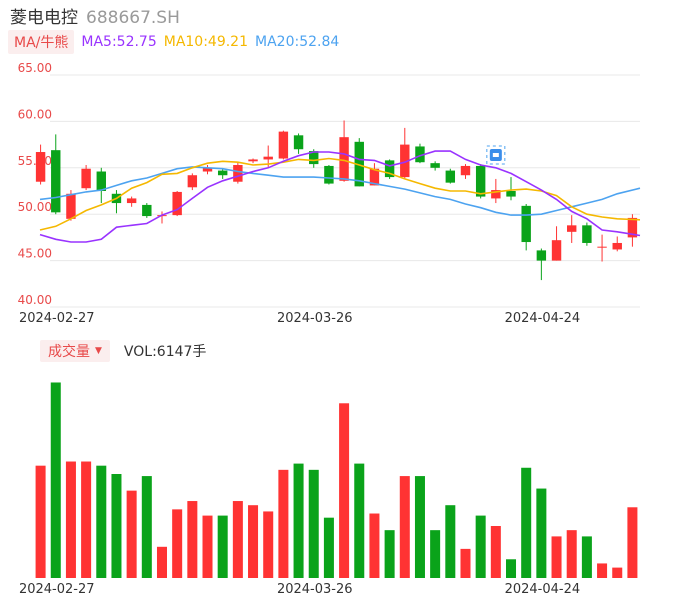 The height and width of the screenshot is (606, 686). What do you see at coordinates (44, 18) in the screenshot?
I see `stock-name: 菱电电控` at bounding box center [44, 18].